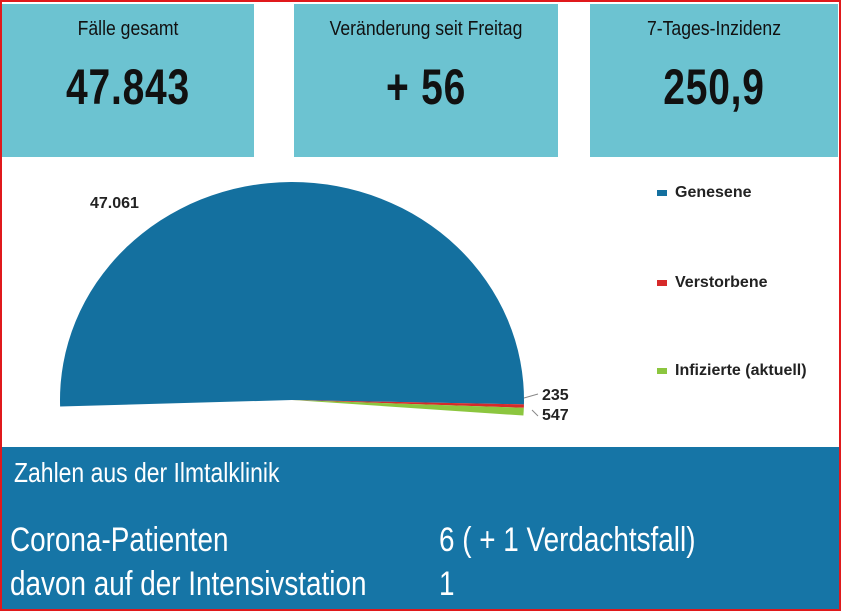 The width and height of the screenshot is (841, 611). I want to click on pie-data-label: 547, so click(555, 415).